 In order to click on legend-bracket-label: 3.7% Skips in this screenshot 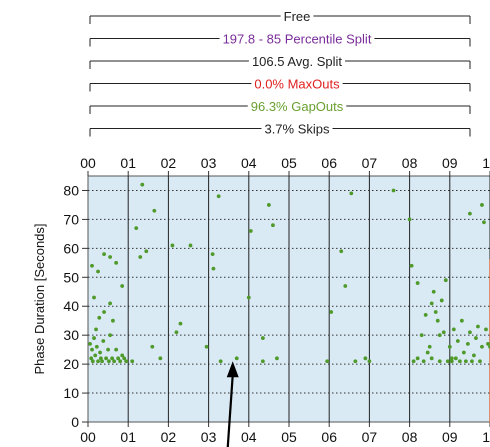, I will do `click(297, 129)`.